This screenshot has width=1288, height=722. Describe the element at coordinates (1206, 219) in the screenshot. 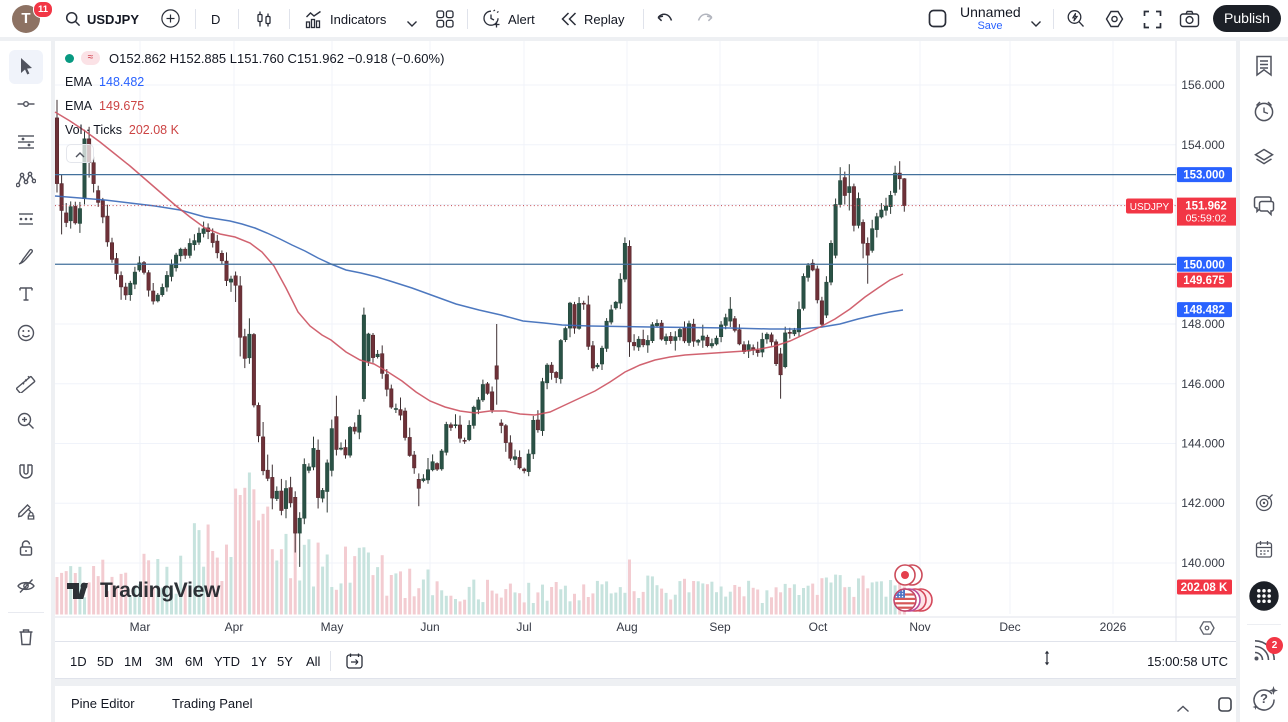

I see `svg-text: 05:59:02` at that location.